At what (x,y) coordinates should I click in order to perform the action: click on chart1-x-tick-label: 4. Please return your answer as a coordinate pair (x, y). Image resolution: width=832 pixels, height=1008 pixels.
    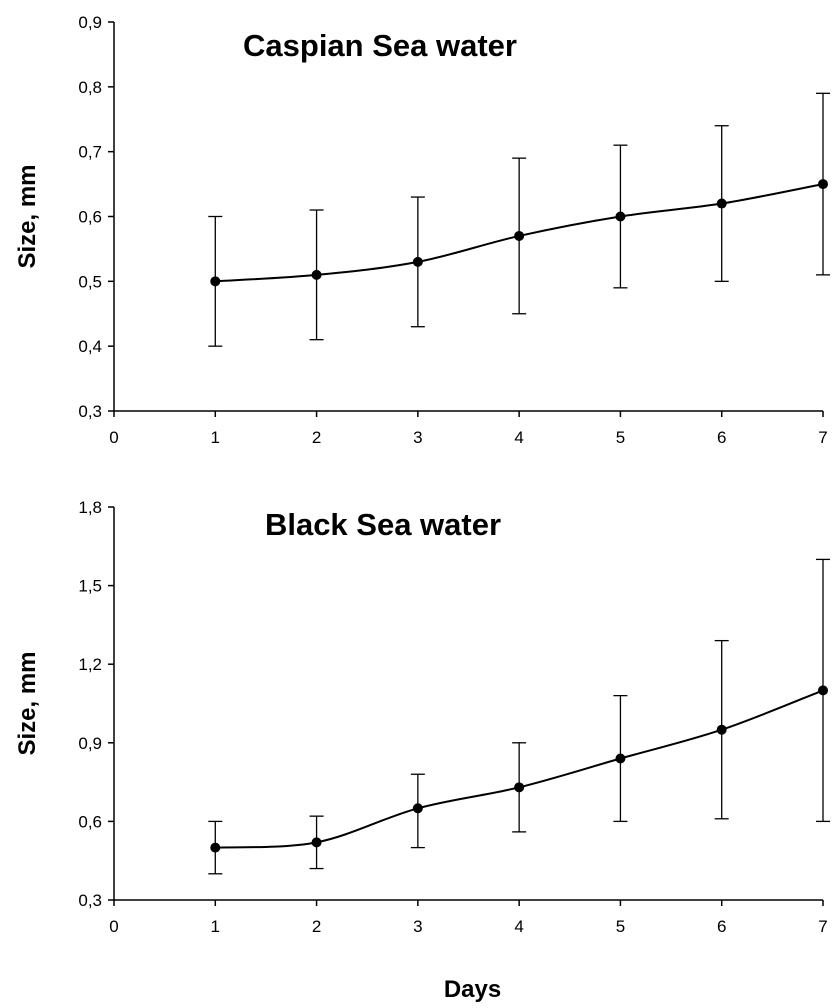
    Looking at the image, I should click on (518, 437).